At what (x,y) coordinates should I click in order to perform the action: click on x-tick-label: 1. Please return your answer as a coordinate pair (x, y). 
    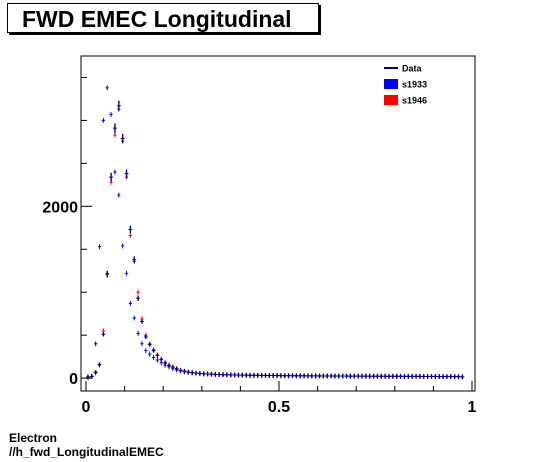
    Looking at the image, I should click on (472, 407).